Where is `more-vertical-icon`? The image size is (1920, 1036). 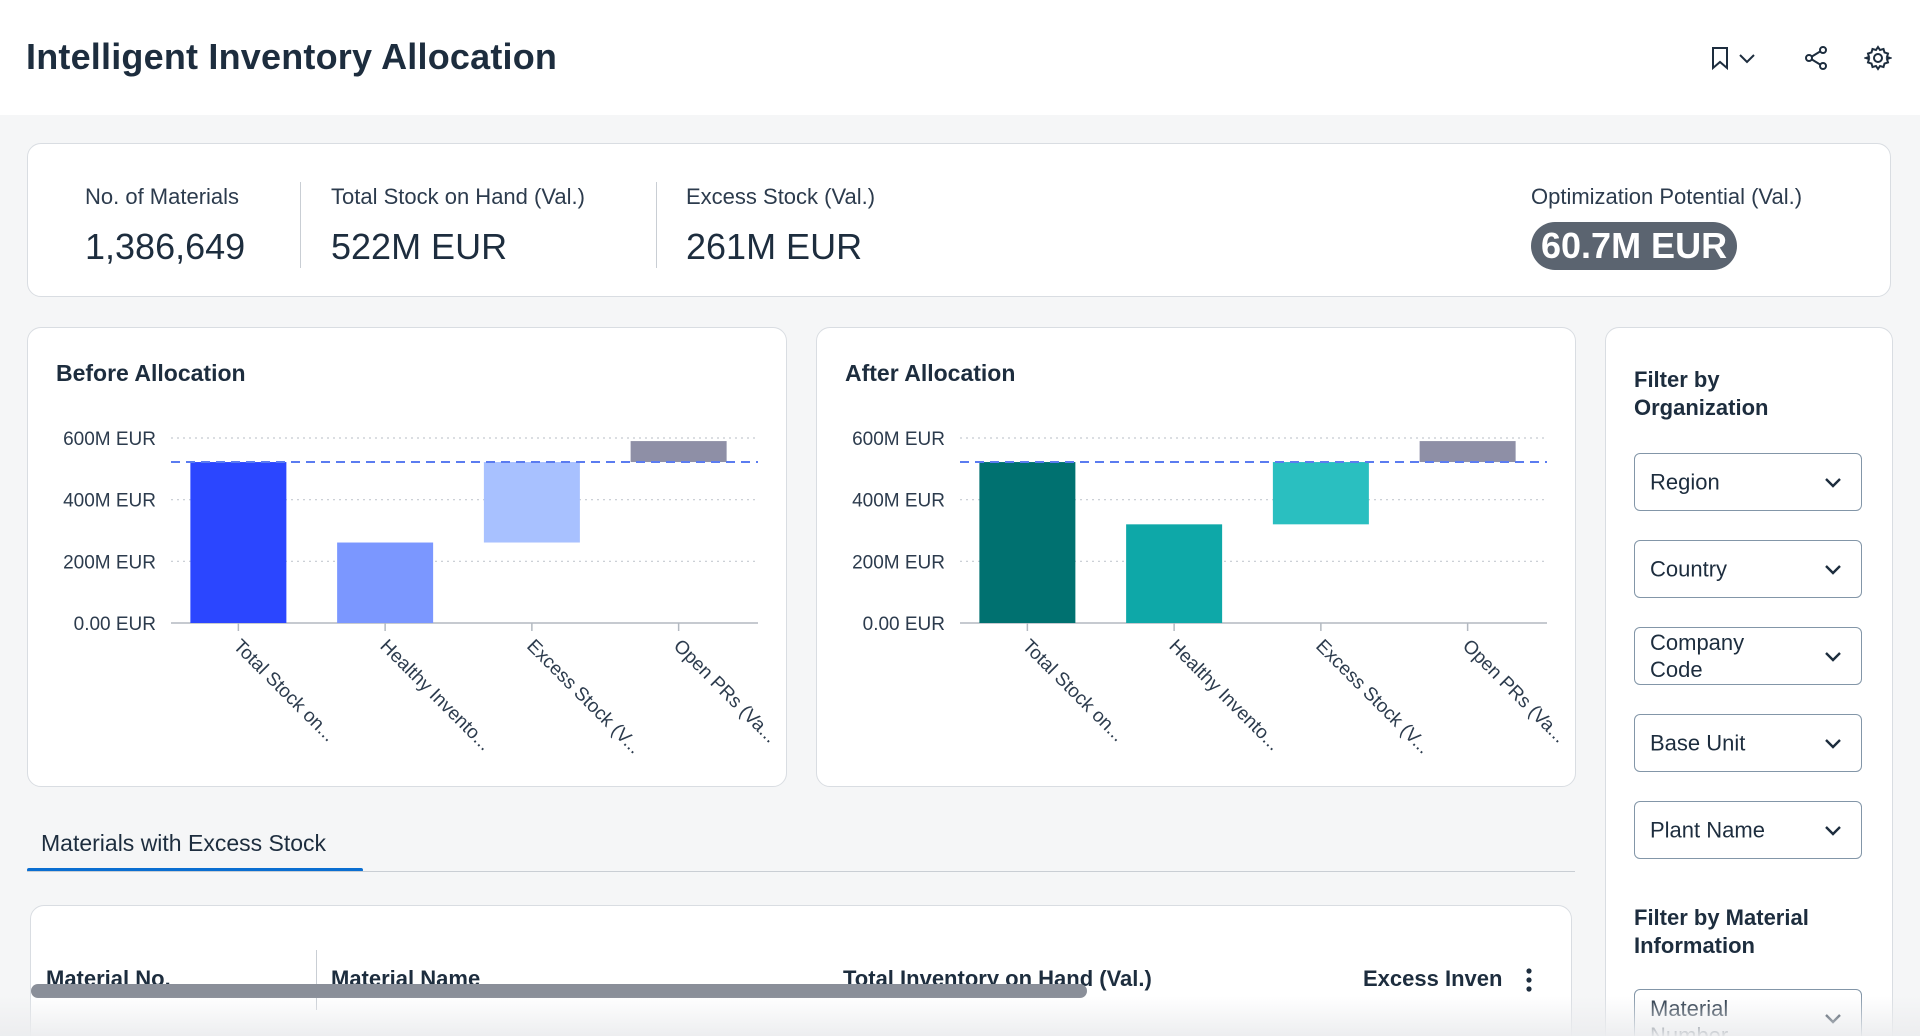
more-vertical-icon is located at coordinates (1529, 980).